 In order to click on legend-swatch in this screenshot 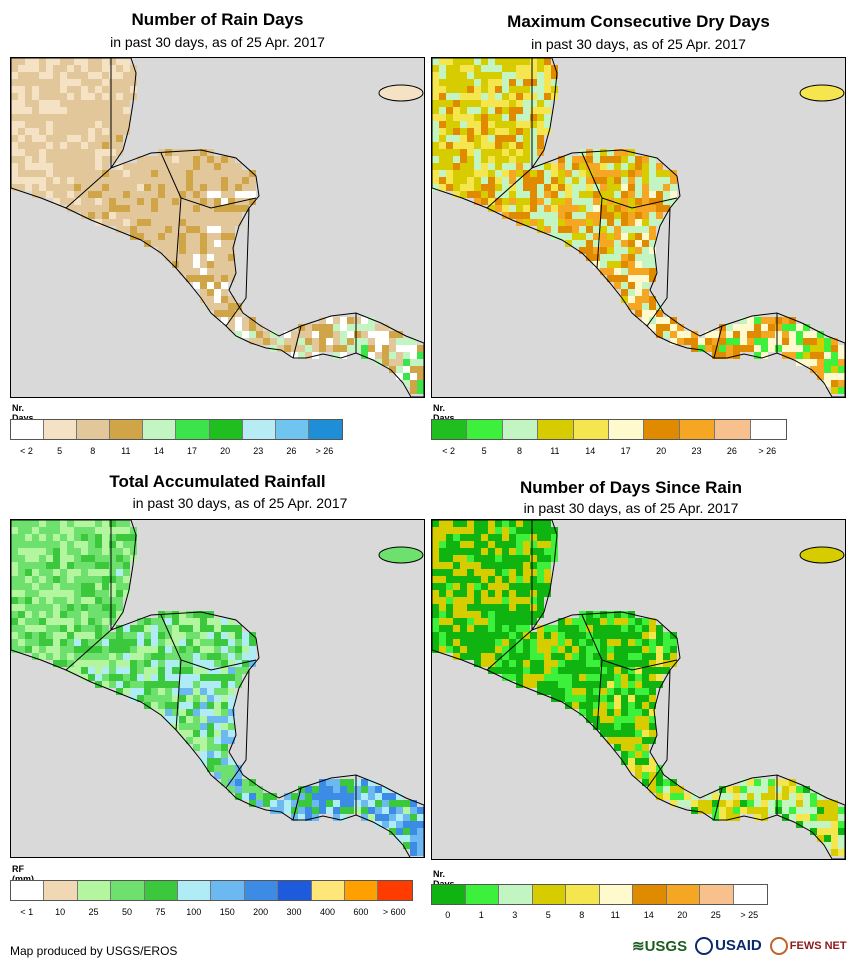, I will do `click(750, 894)`.